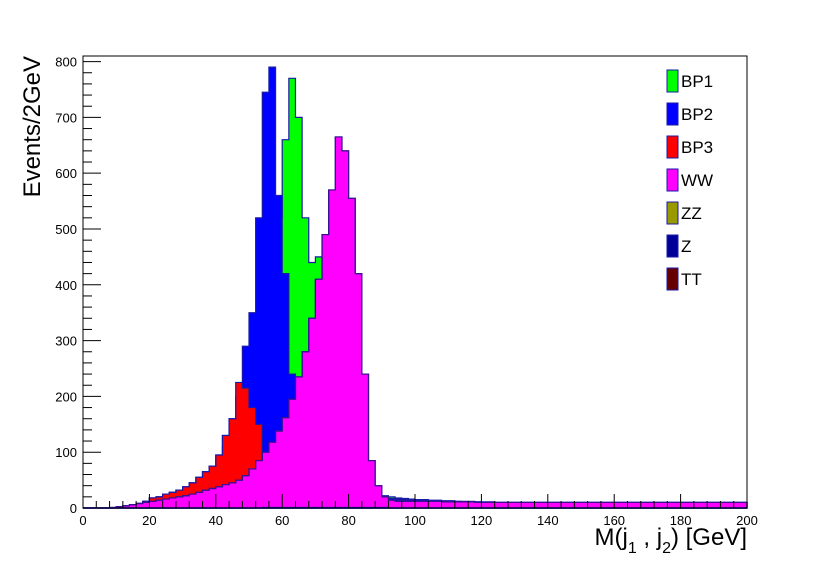 This screenshot has height=564, width=830. What do you see at coordinates (672, 180) in the screenshot?
I see `legend-swatch-ww` at bounding box center [672, 180].